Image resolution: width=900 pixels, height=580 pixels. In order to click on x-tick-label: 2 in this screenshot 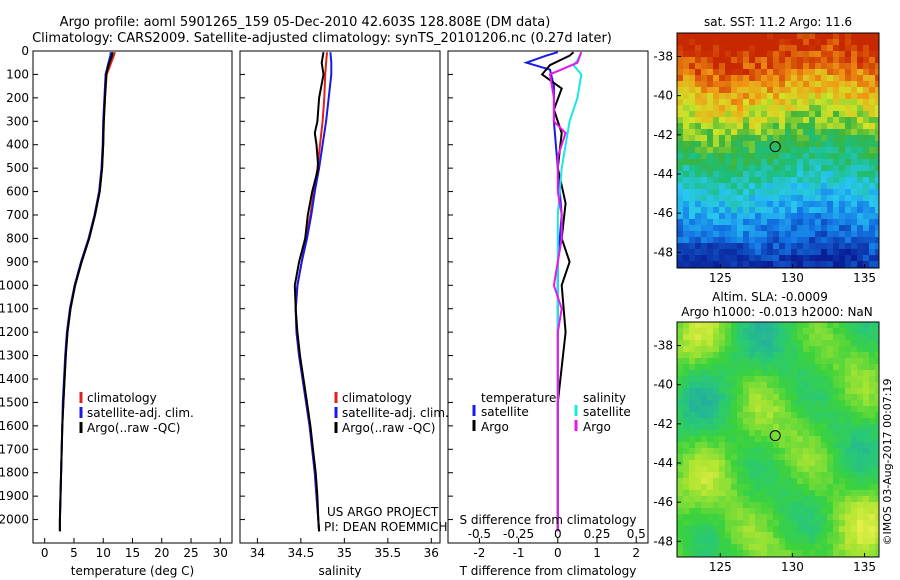, I will do `click(636, 553)`.